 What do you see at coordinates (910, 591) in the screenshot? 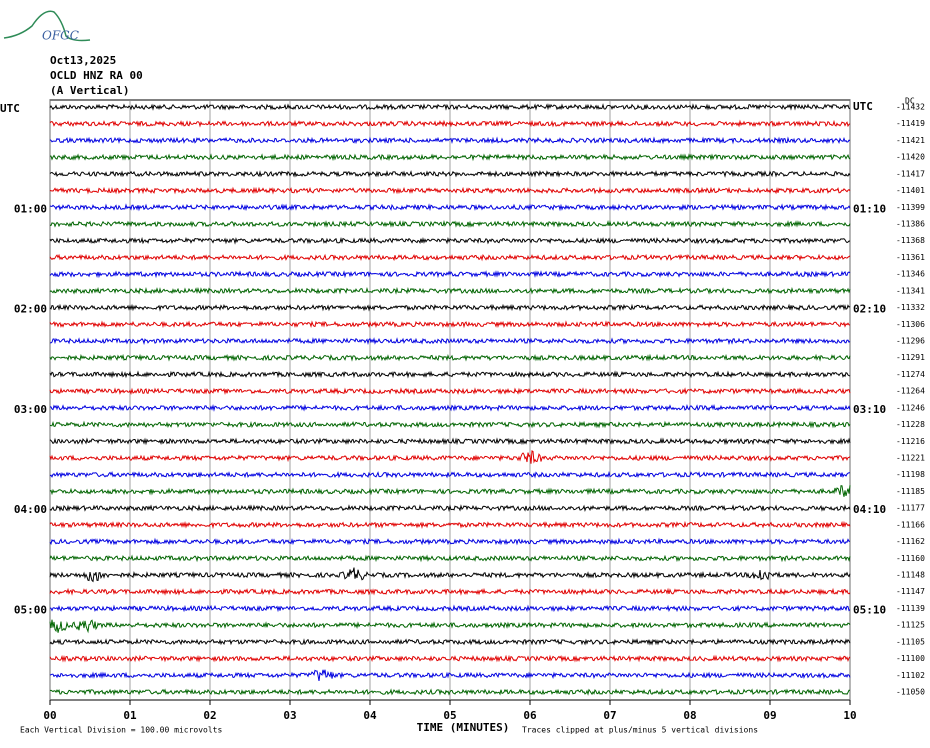
I see `offset-label: -11147` at bounding box center [910, 591].